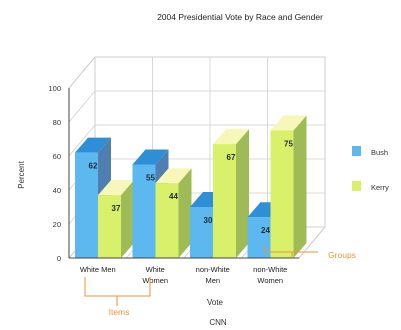 This screenshot has height=330, width=401. Describe the element at coordinates (356, 151) in the screenshot. I see `legend-swatch-bush` at that location.